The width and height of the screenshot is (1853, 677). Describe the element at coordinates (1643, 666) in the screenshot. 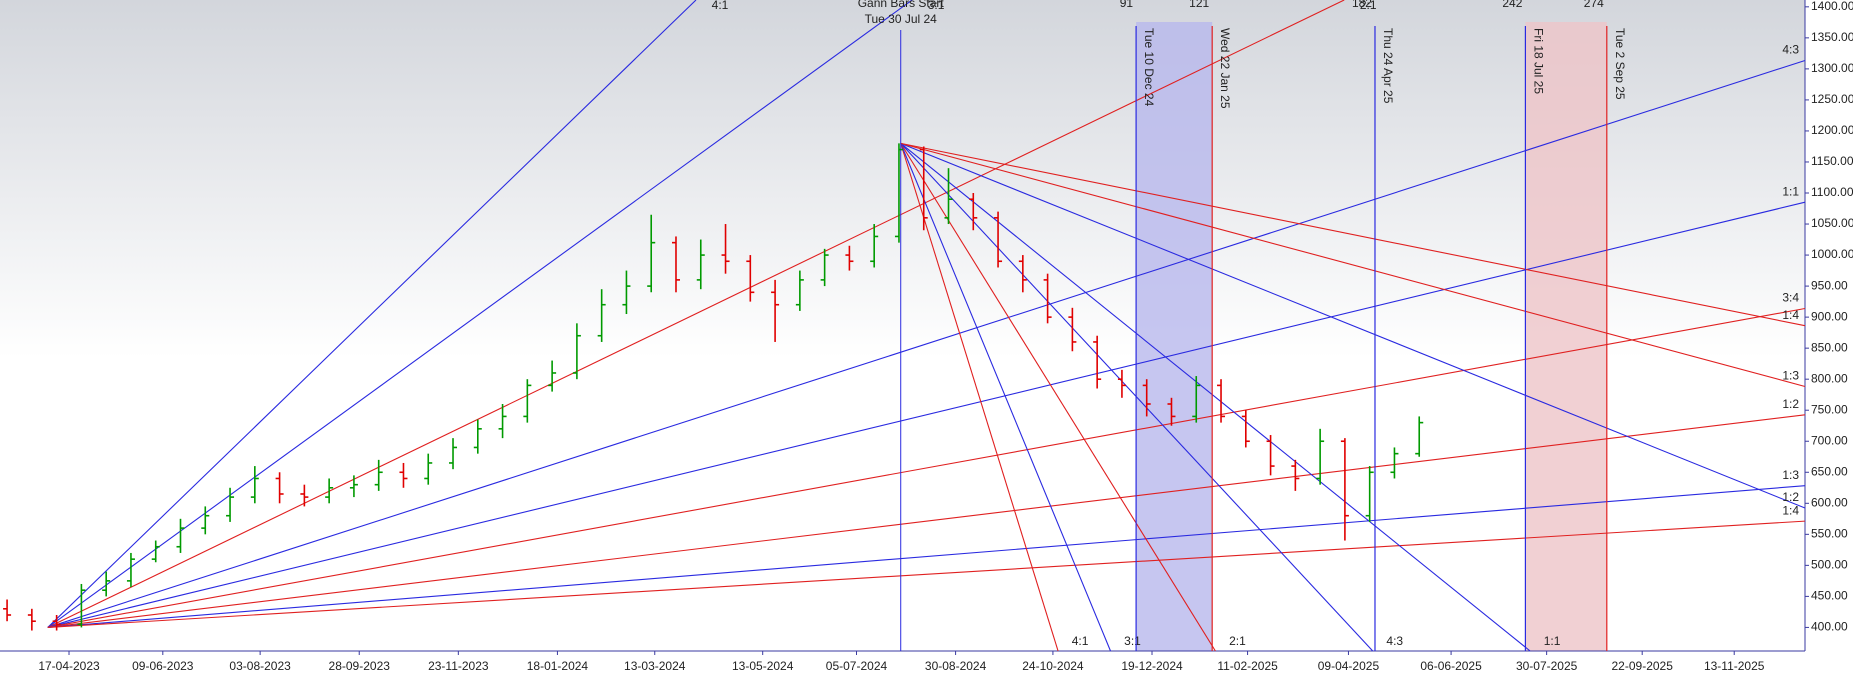

I see `x-tick-label: 22-09-2025` at that location.